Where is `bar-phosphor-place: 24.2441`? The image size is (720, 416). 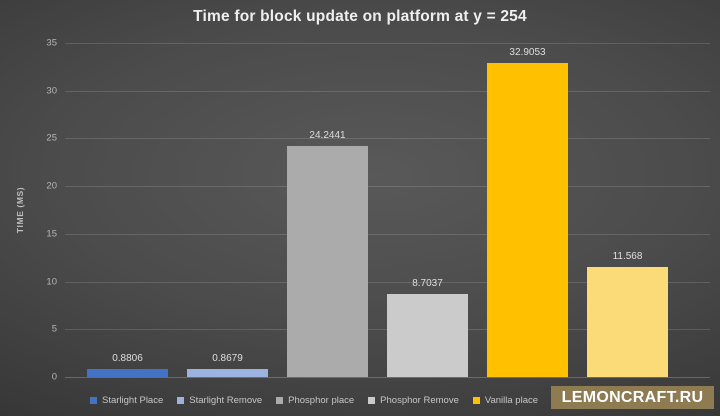
bar-phosphor-place: 24.2441 is located at coordinates (327, 253).